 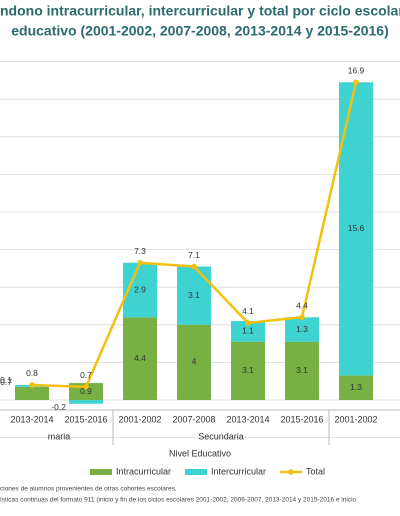 What do you see at coordinates (356, 228) in the screenshot?
I see `value-label: 15.6` at bounding box center [356, 228].